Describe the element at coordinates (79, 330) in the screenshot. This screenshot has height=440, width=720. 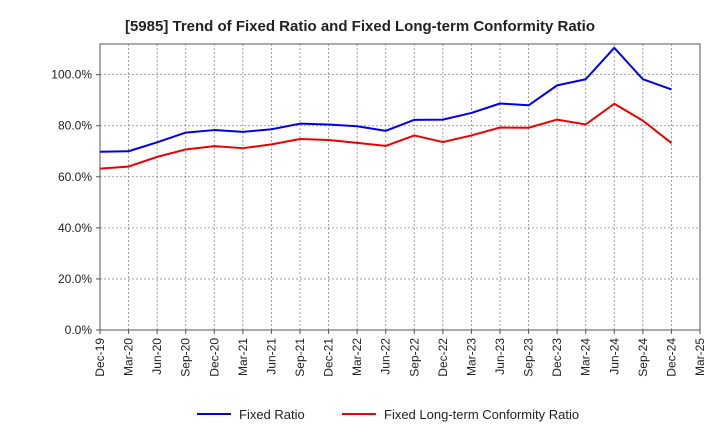
I see `y-tick-label: 0.0%` at that location.